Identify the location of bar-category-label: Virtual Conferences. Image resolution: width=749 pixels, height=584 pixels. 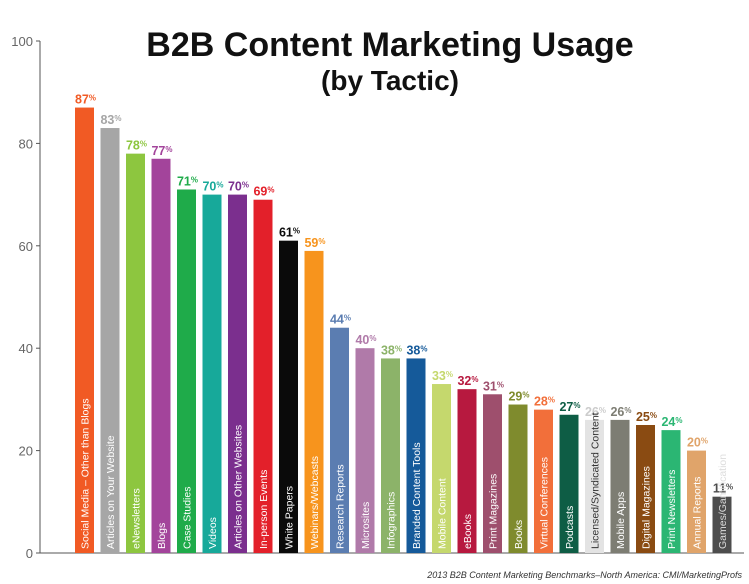
(545, 503).